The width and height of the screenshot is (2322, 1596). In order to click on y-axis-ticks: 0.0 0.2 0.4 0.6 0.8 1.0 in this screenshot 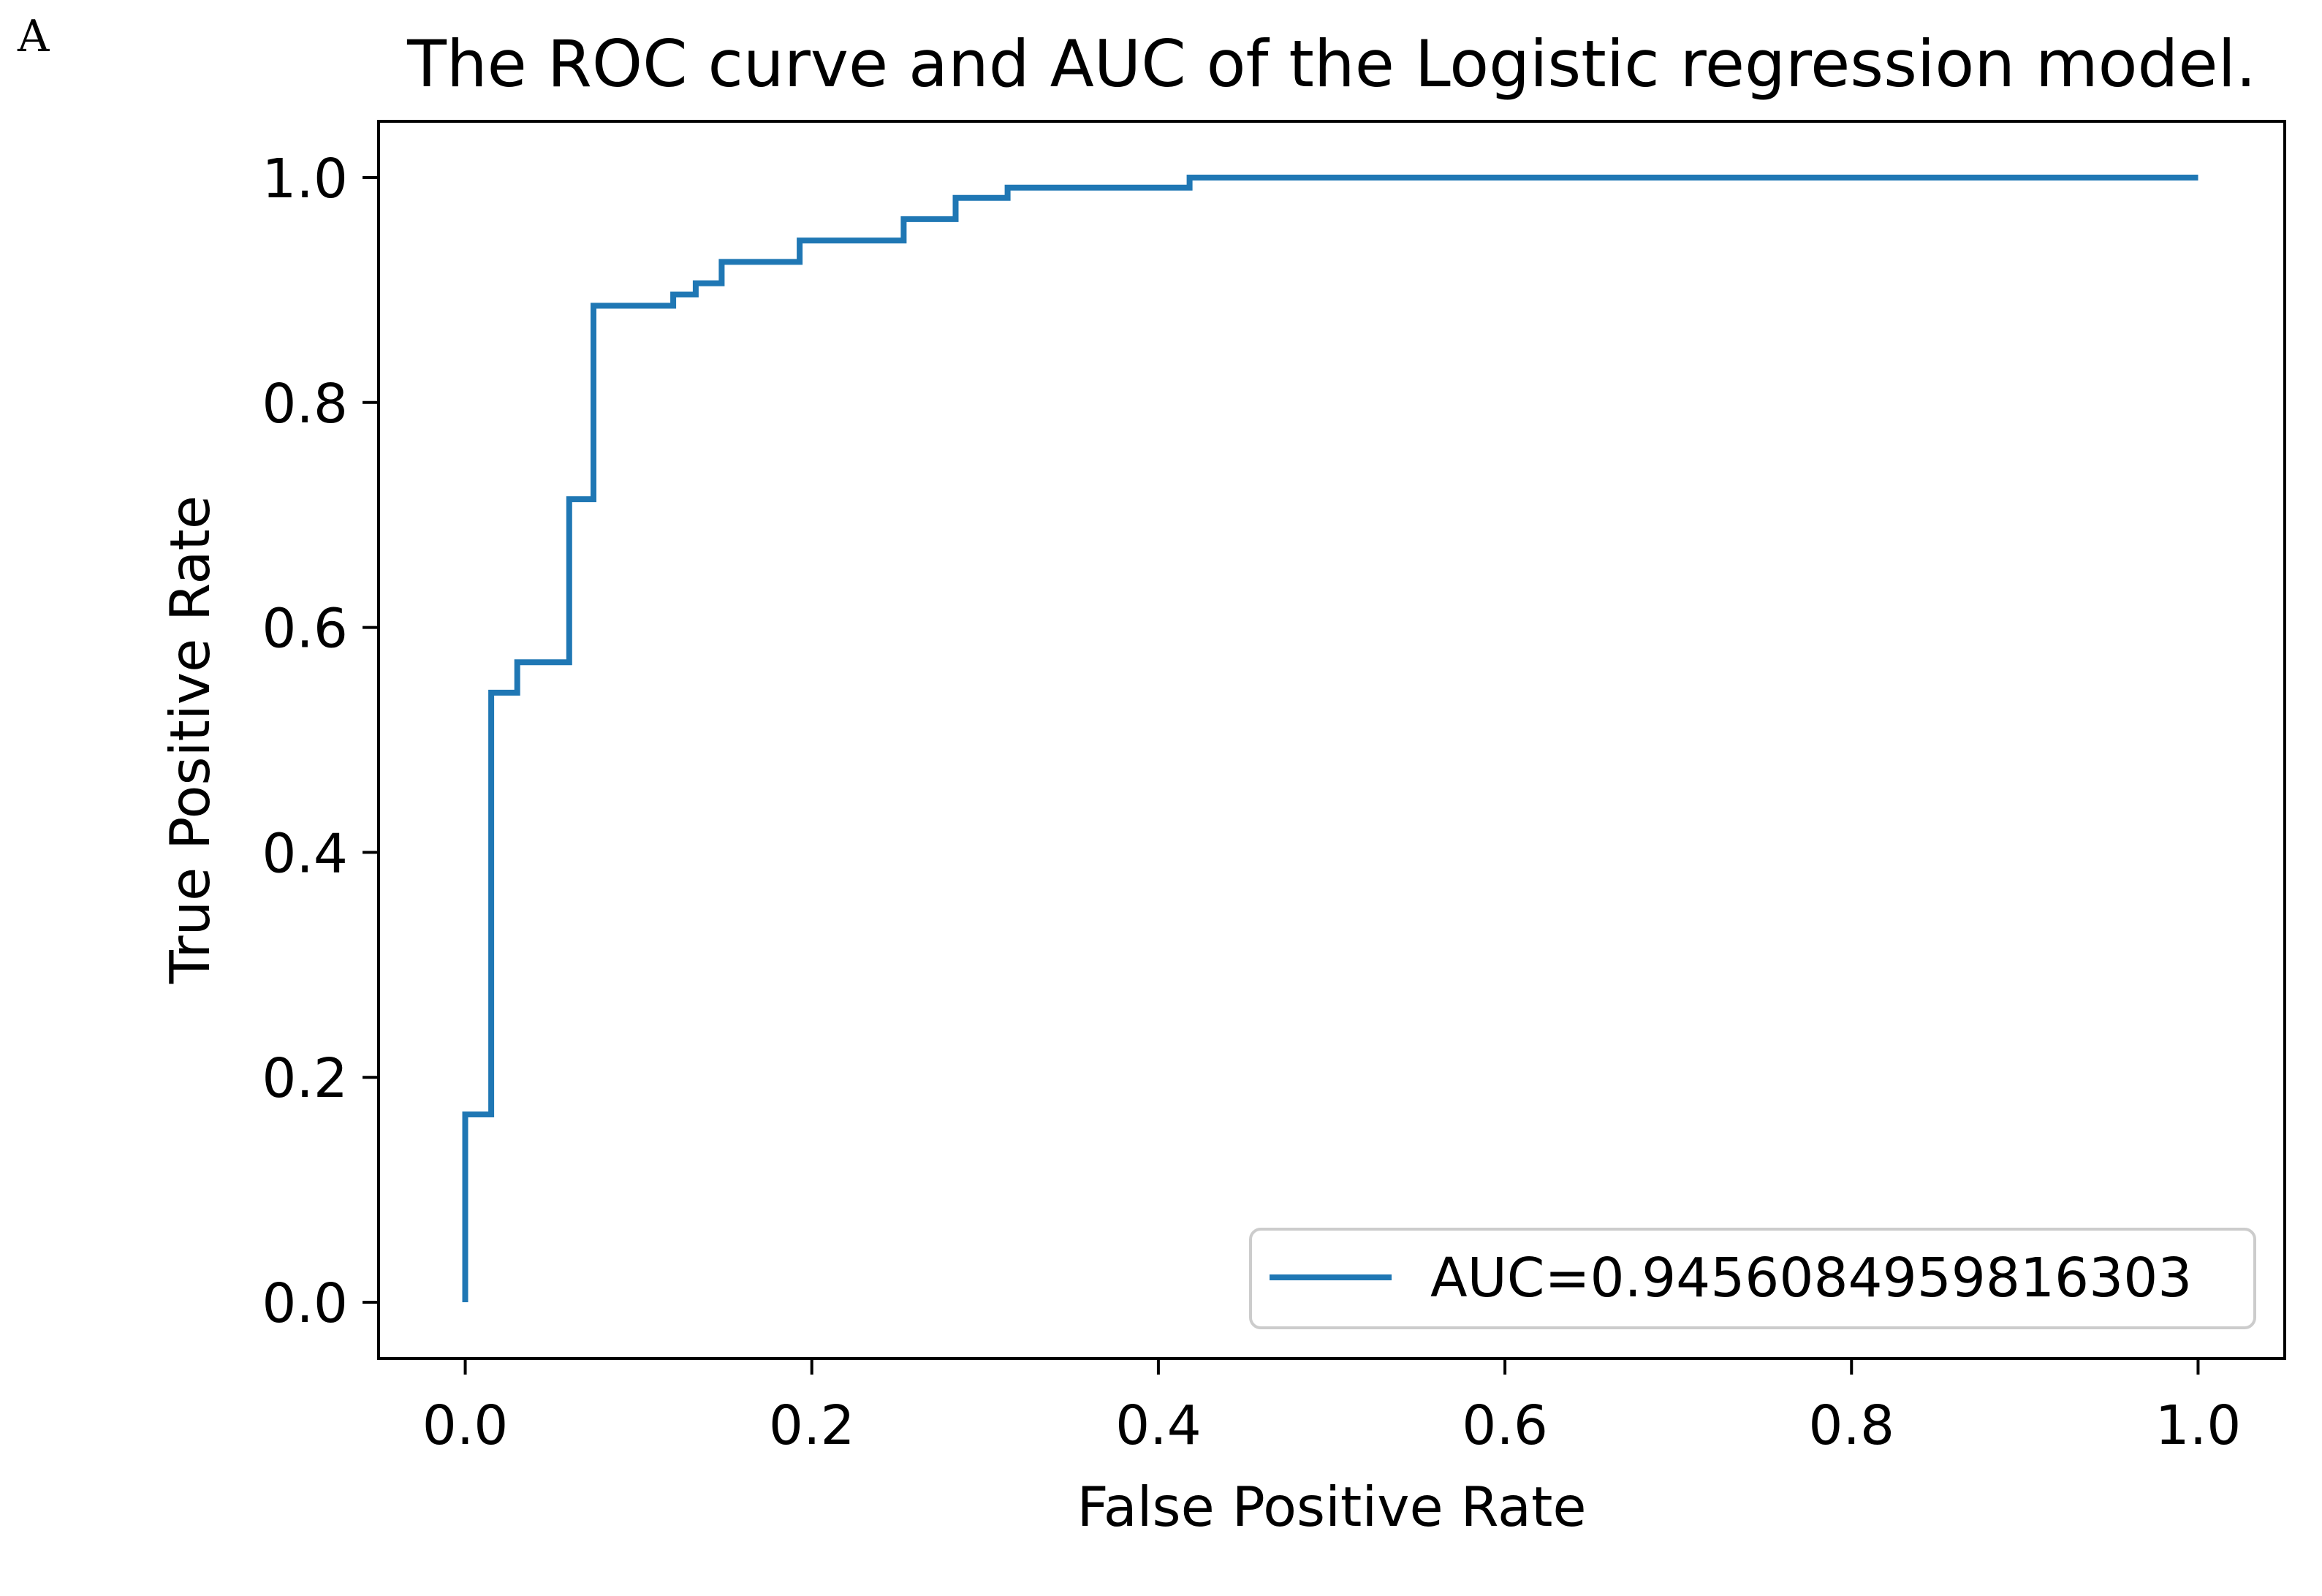, I will do `click(320, 741)`.